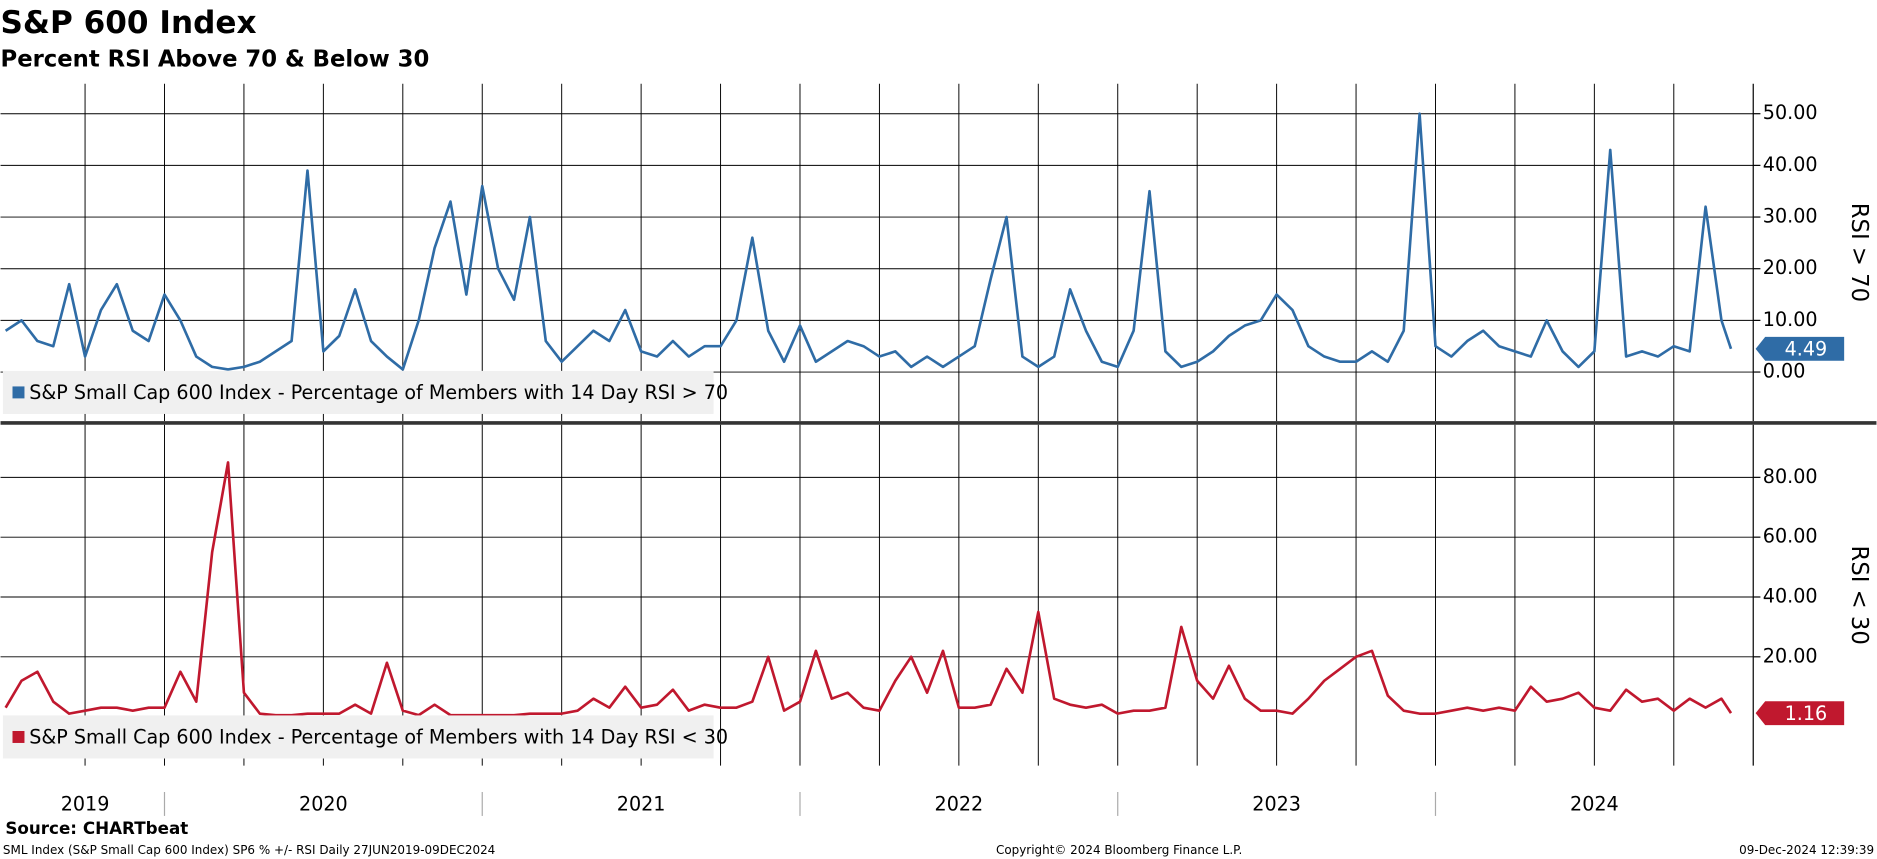 This screenshot has height=859, width=1877. Describe the element at coordinates (1806, 713) in the screenshot. I see `last-value-label: 1.16` at that location.